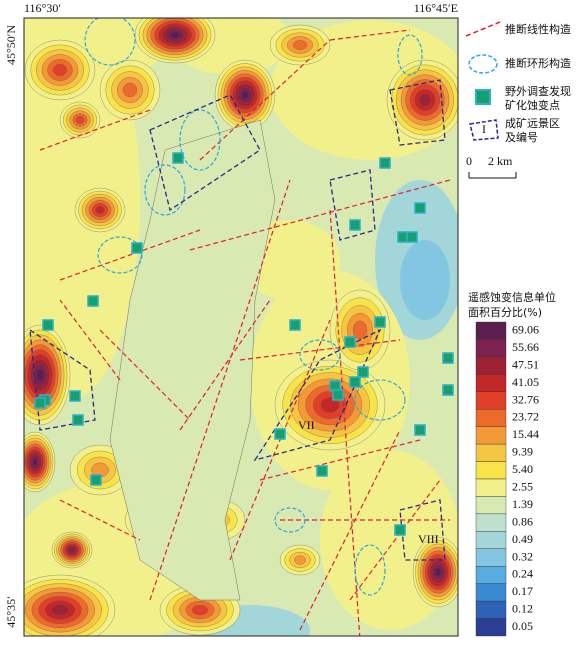 The image size is (586, 646). Describe the element at coordinates (522, 452) in the screenshot. I see `color-scale-label: 9.39` at that location.